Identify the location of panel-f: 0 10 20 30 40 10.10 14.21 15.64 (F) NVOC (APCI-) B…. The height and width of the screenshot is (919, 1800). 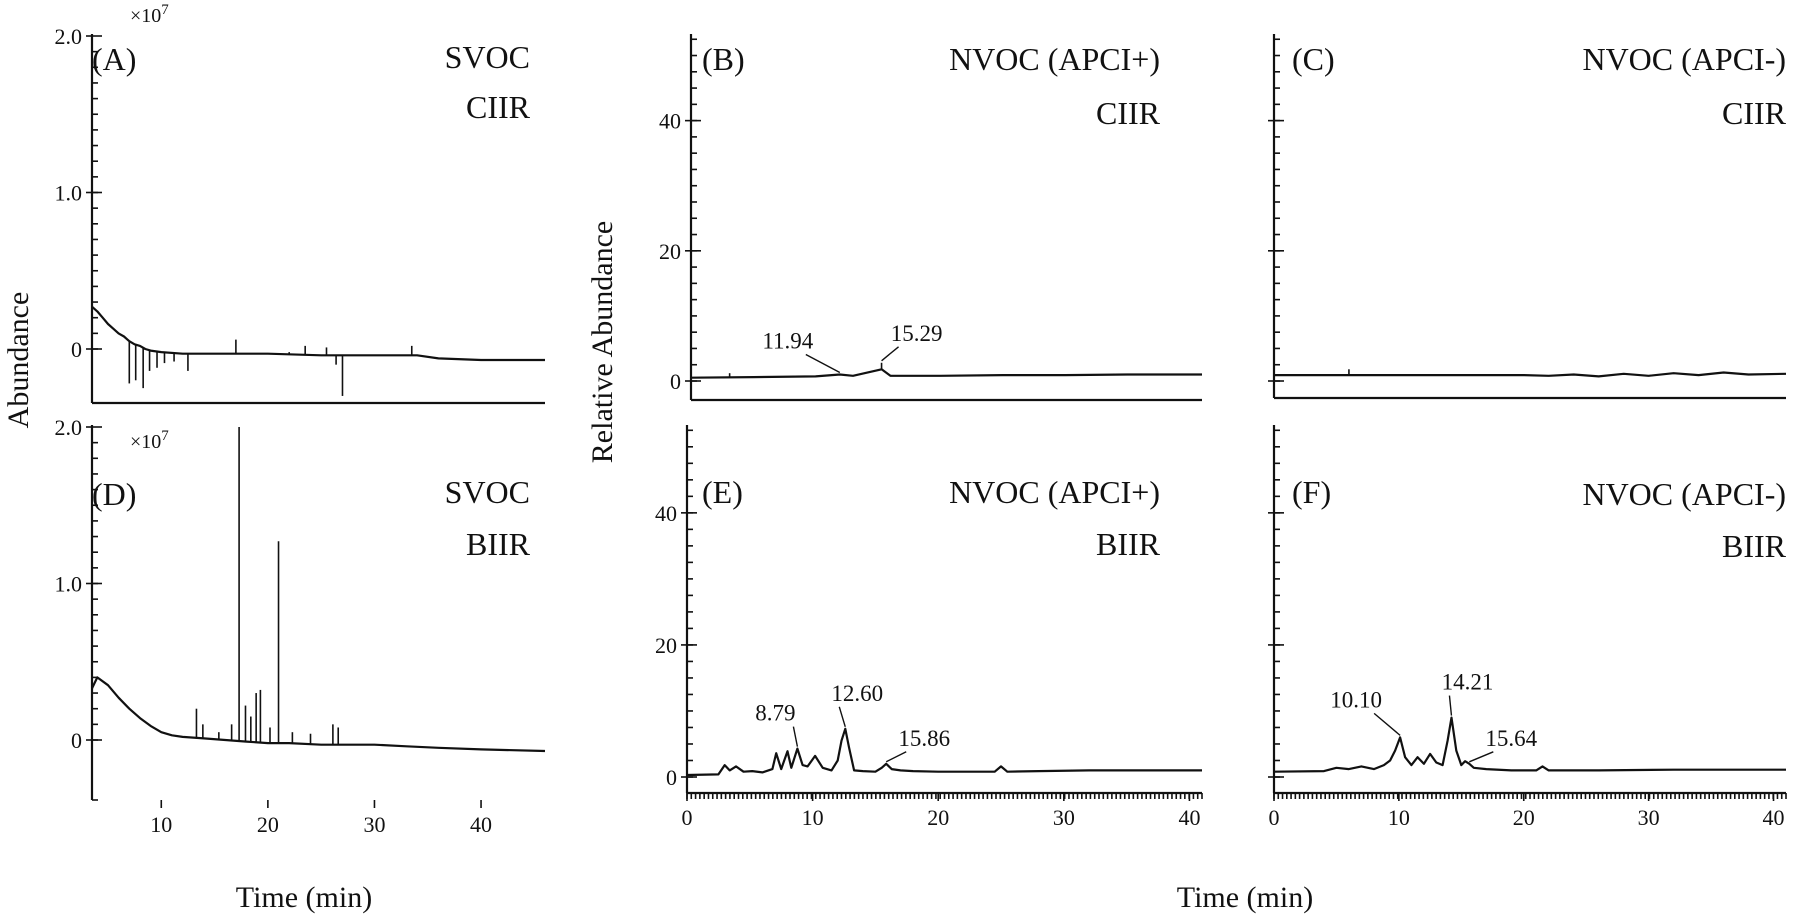
(1527, 627).